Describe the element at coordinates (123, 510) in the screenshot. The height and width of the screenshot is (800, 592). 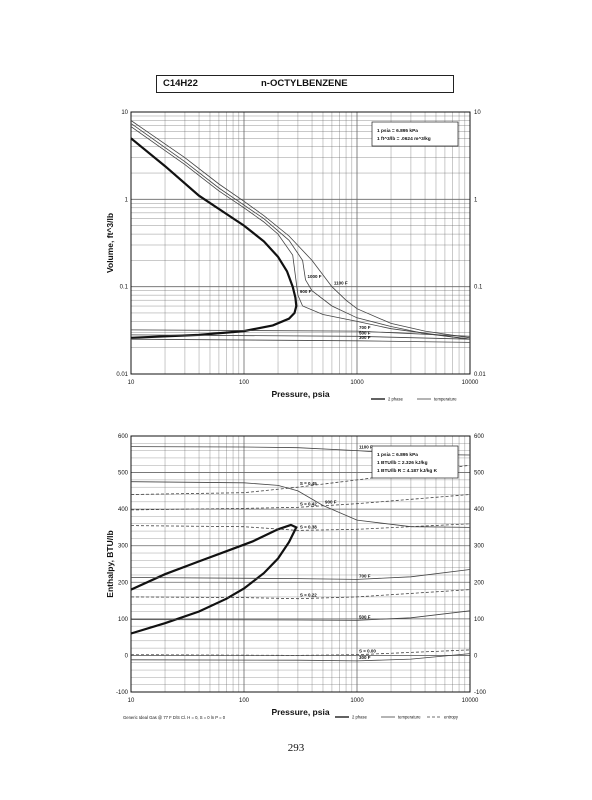
I see `y-tick-label-left: 400` at that location.